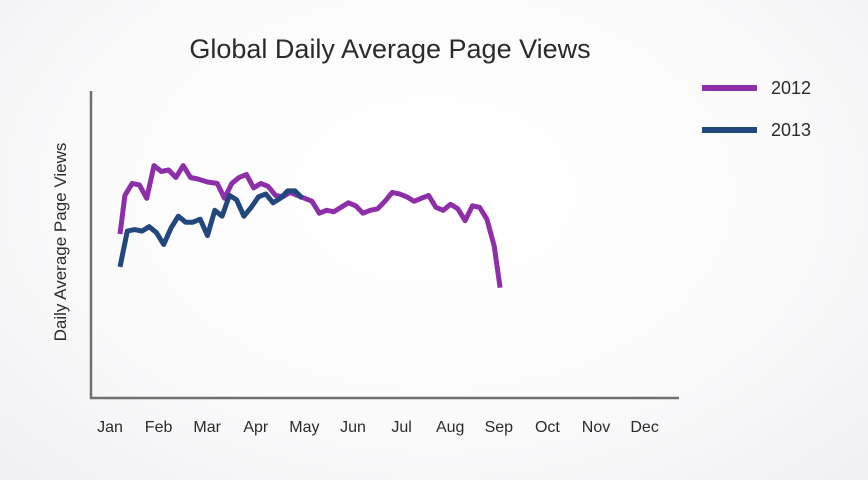 The image size is (868, 480). What do you see at coordinates (353, 427) in the screenshot?
I see `x-tick-label: Jun` at bounding box center [353, 427].